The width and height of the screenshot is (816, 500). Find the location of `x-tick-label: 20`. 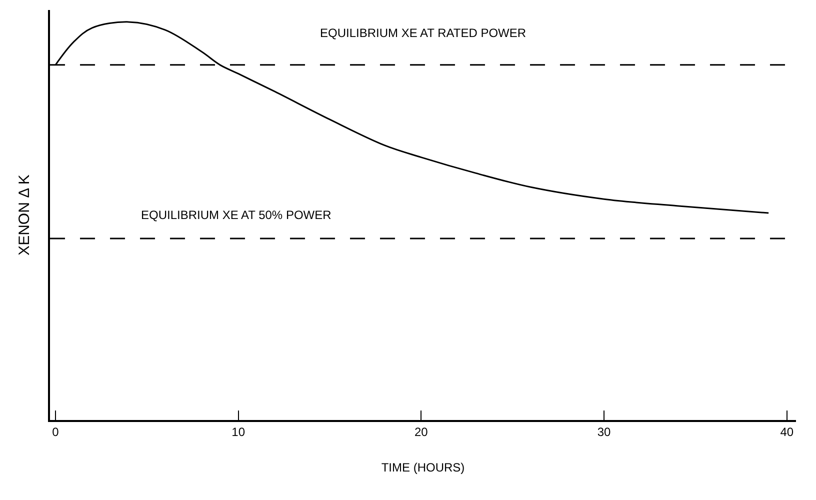

x-tick-label: 20 is located at coordinates (421, 432).